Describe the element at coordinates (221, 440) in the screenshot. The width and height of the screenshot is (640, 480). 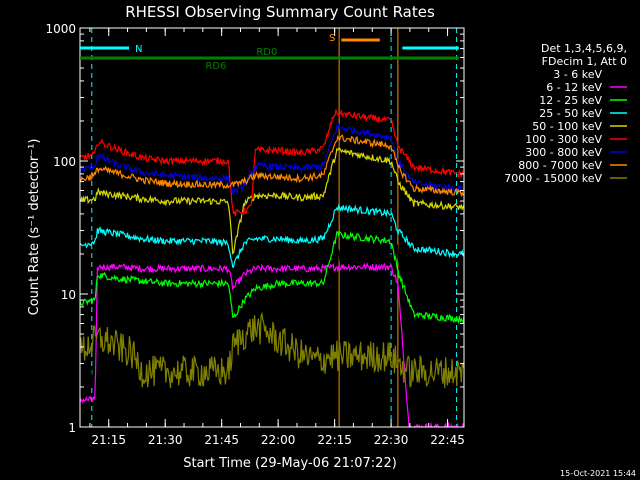
I see `x-tick-label: 21:45` at that location.